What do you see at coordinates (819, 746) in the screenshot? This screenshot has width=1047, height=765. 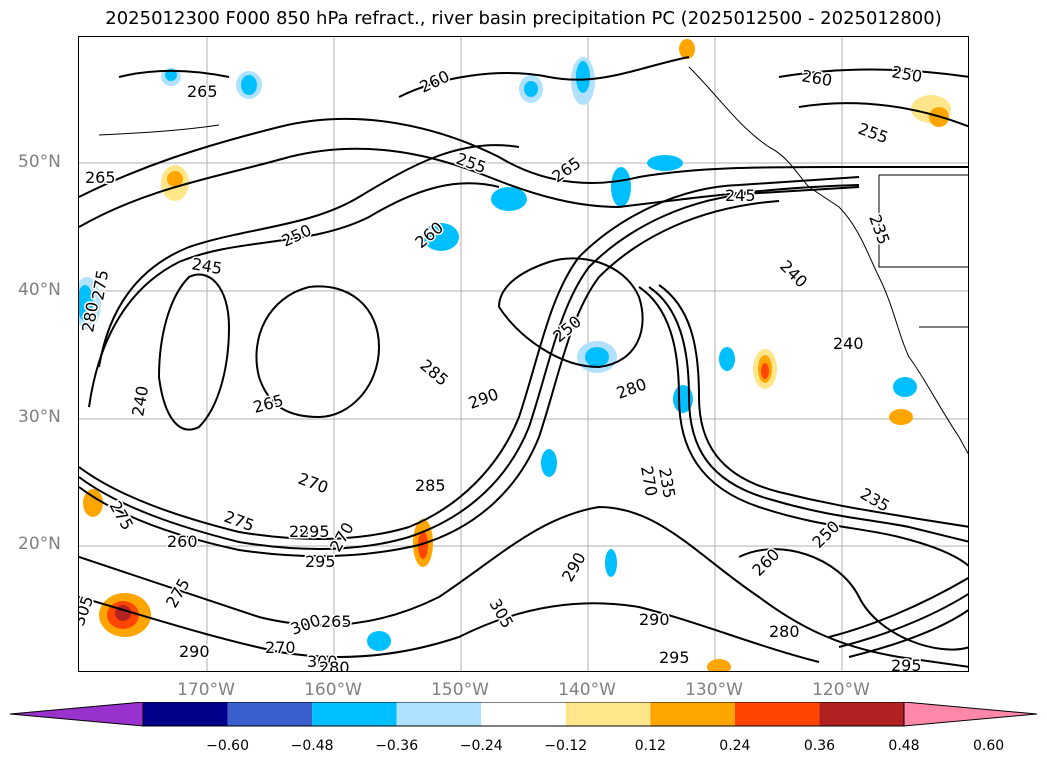 I see `colorbar-tick-label: 0.36` at bounding box center [819, 746].